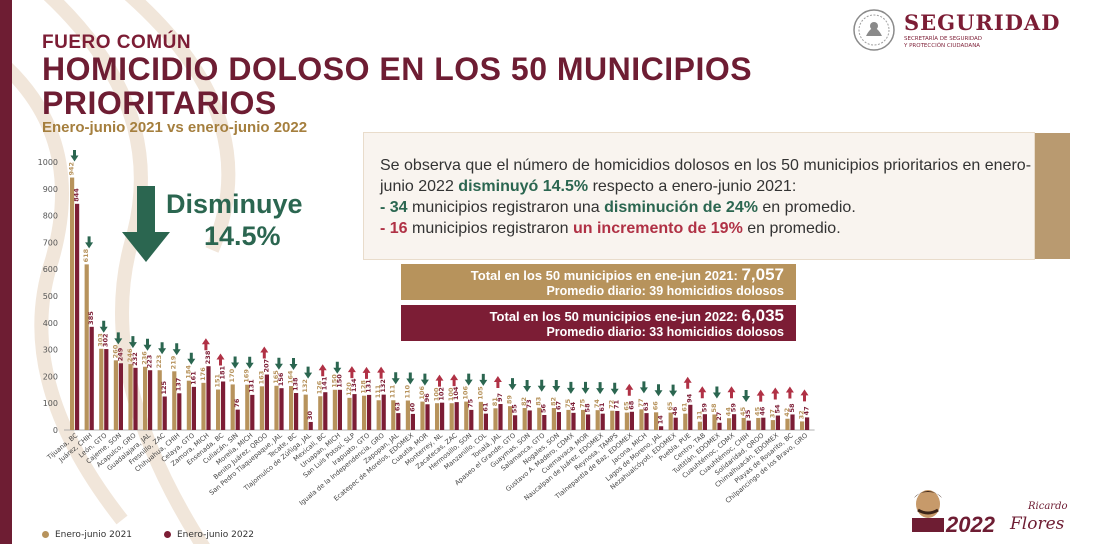 The image size is (1099, 544). What do you see at coordinates (325, 383) in the screenshot?
I see `value-label-2022: 141` at bounding box center [325, 383].